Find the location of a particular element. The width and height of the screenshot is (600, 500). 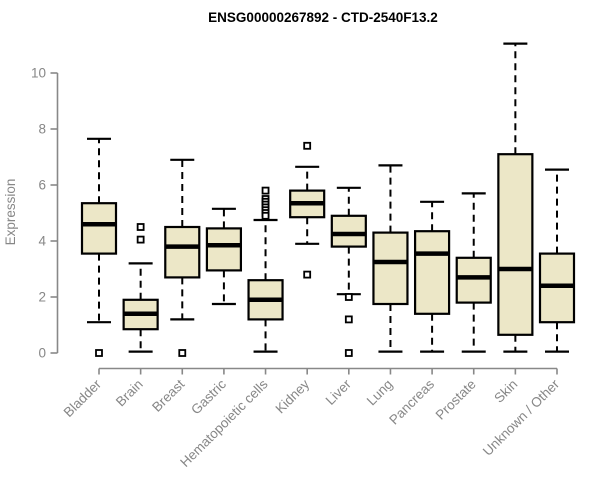

boxplot-liver is located at coordinates (348, 271).